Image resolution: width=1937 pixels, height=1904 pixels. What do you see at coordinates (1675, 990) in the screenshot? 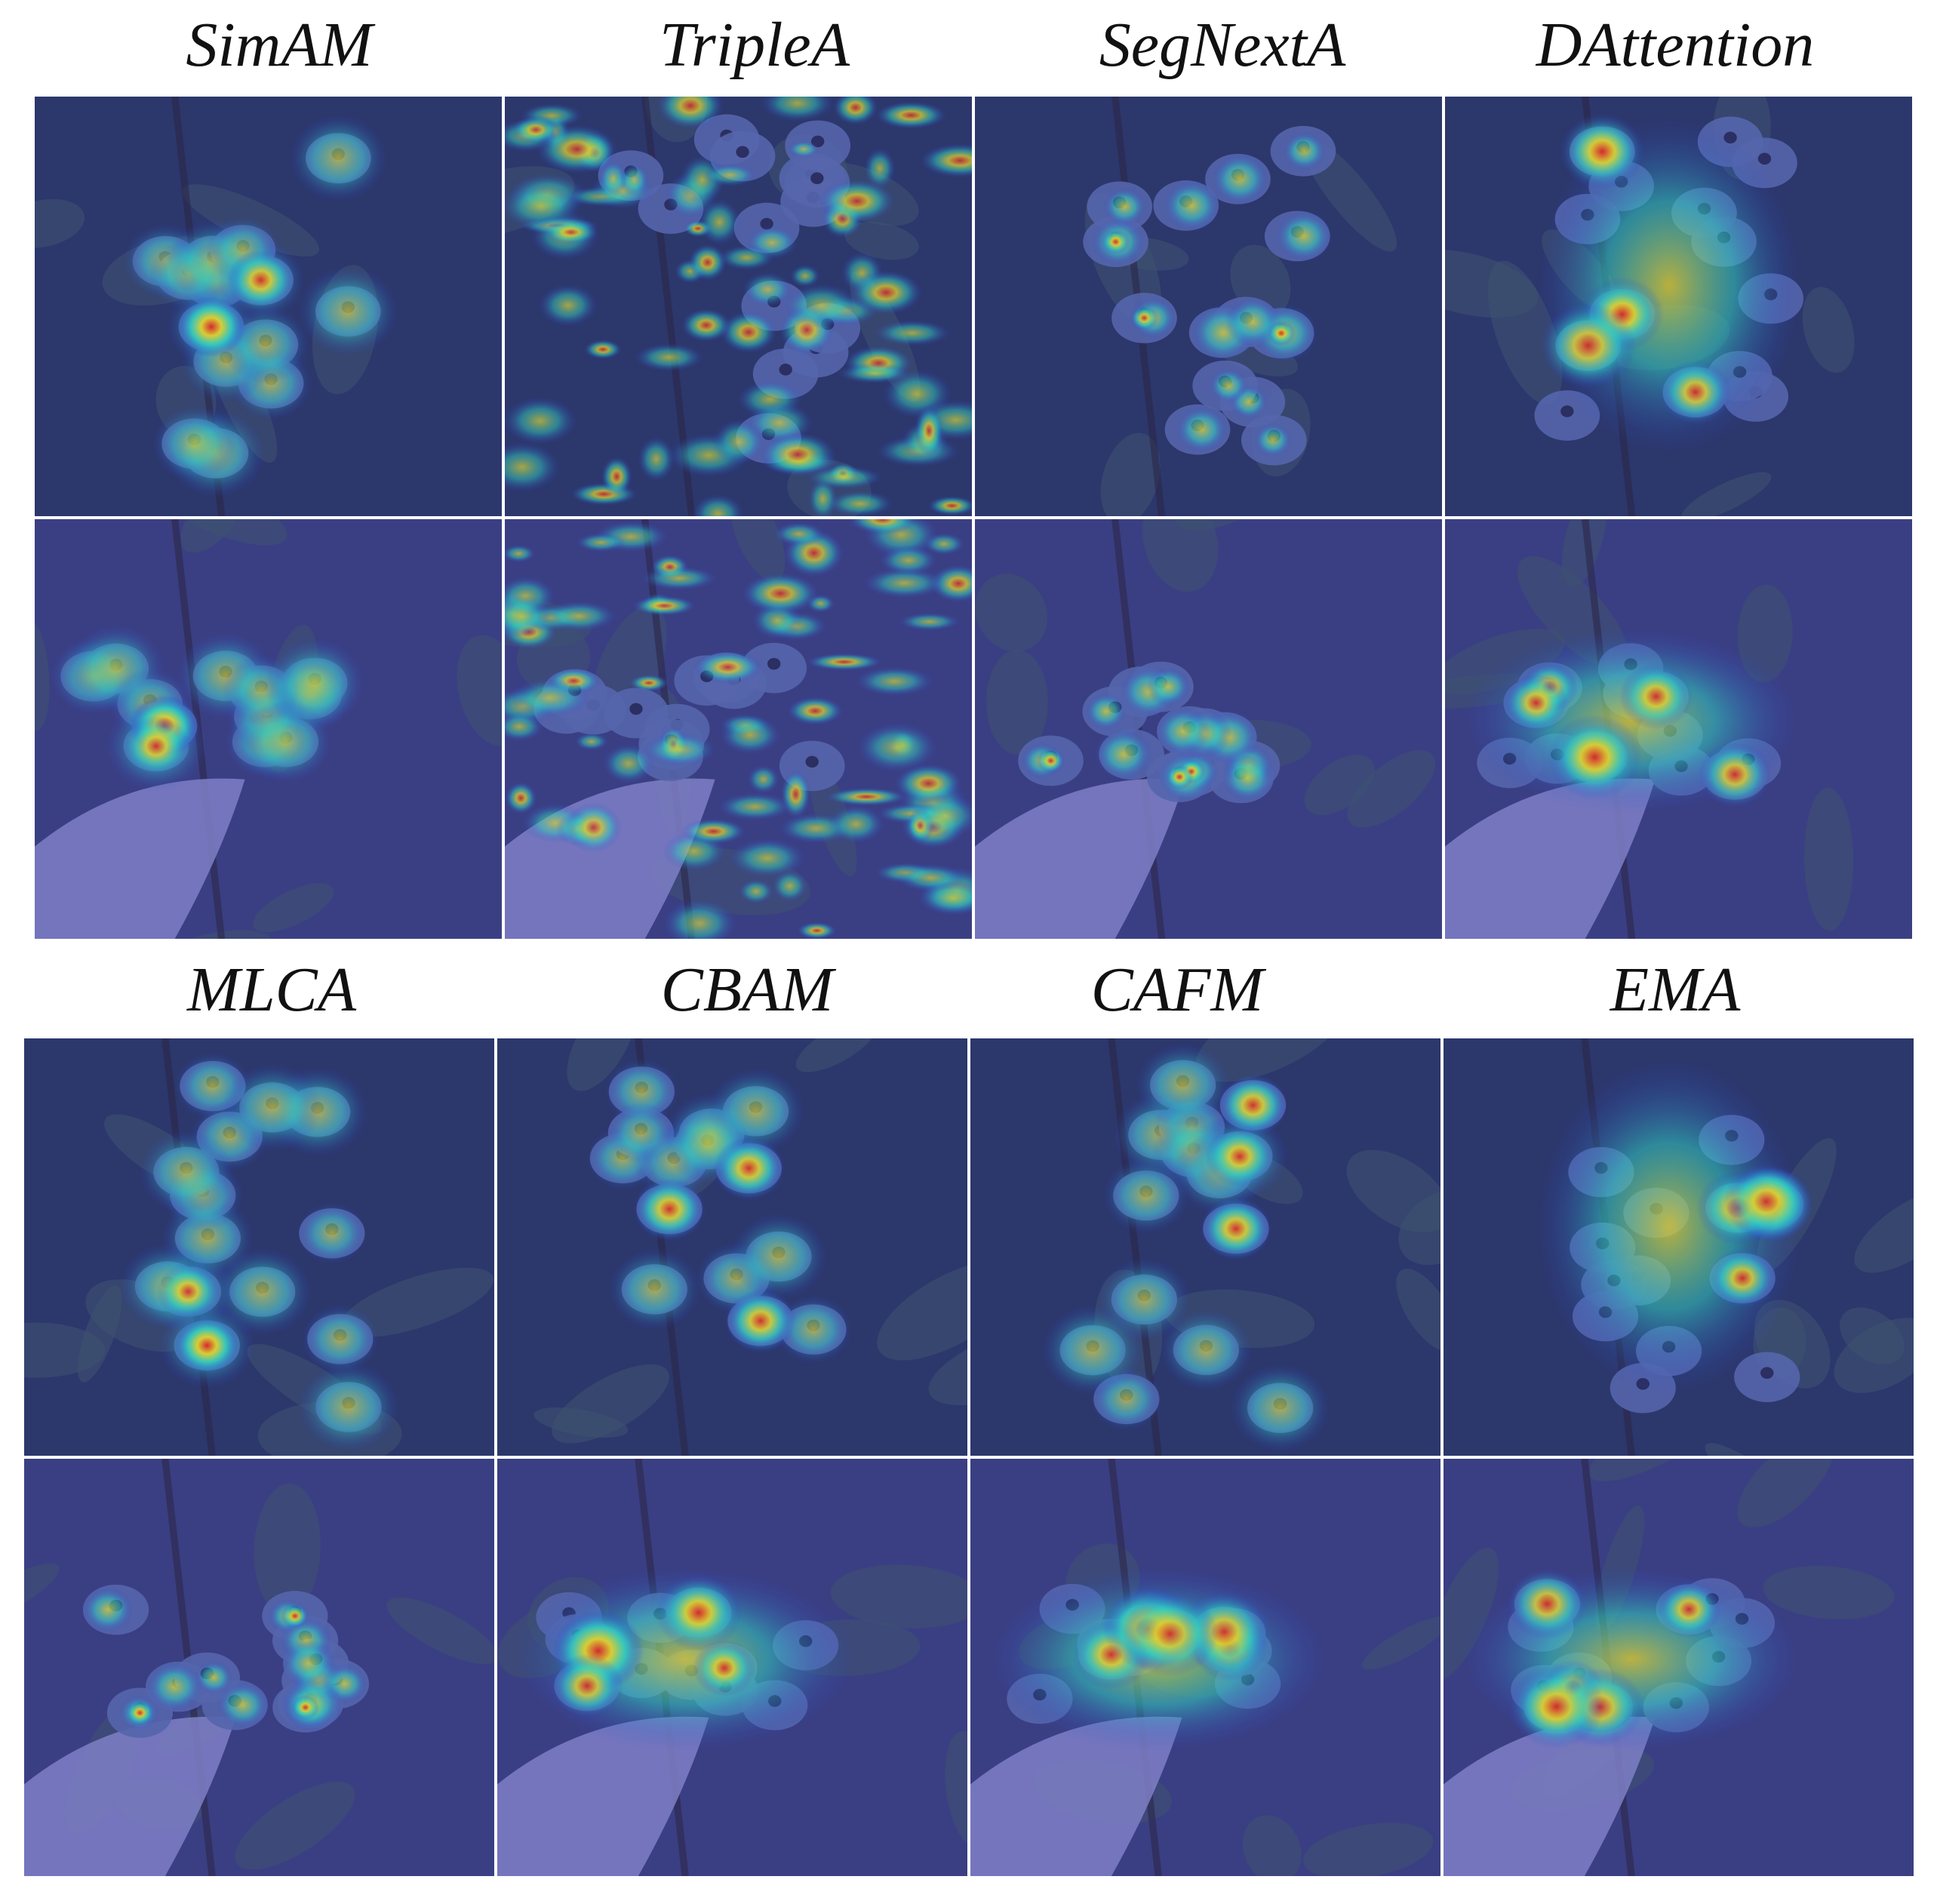
I see `title-ema: EMA` at bounding box center [1675, 990].